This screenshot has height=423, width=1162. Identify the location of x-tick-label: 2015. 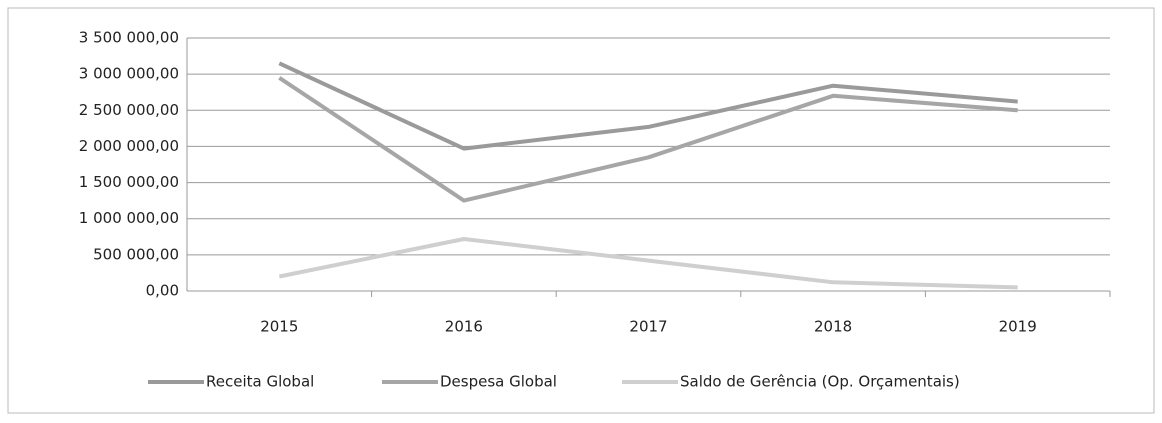
(279, 327).